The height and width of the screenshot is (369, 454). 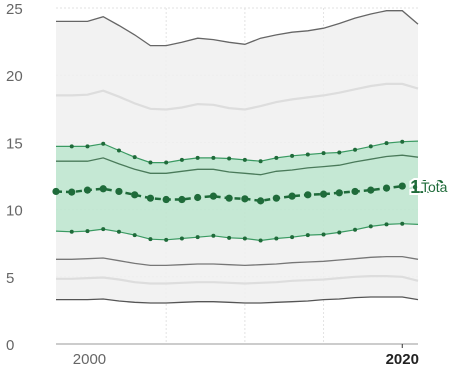 I want to click on y-tick-label: 5, so click(x=10, y=278).